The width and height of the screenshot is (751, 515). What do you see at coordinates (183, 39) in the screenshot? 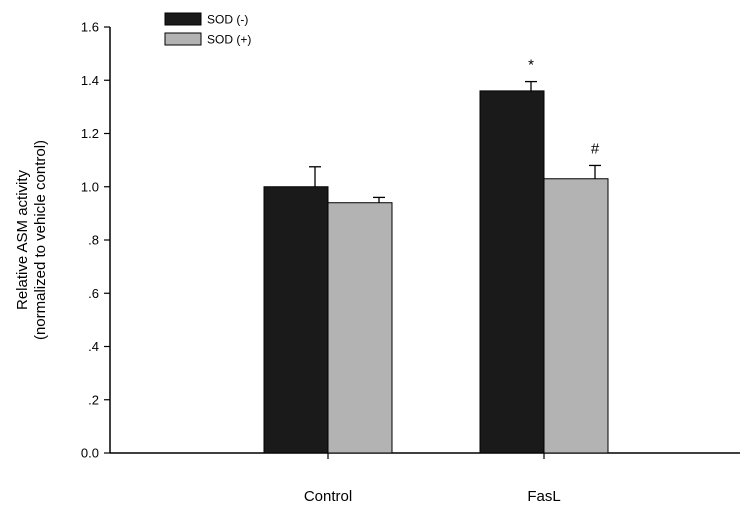
I see `legend-swatch-sod-plus` at bounding box center [183, 39].